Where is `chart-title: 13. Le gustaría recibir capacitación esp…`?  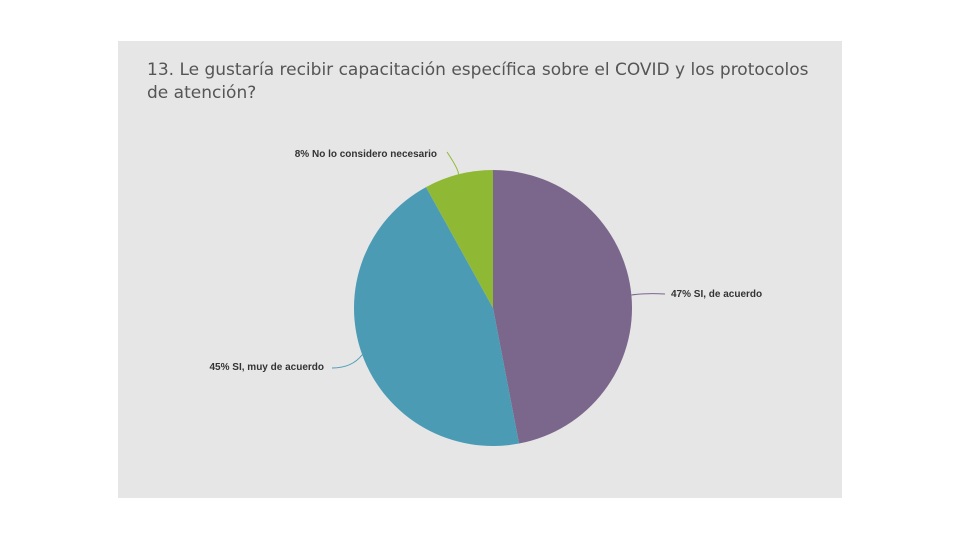 chart-title: 13. Le gustaría recibir capacitación esp… is located at coordinates (478, 81).